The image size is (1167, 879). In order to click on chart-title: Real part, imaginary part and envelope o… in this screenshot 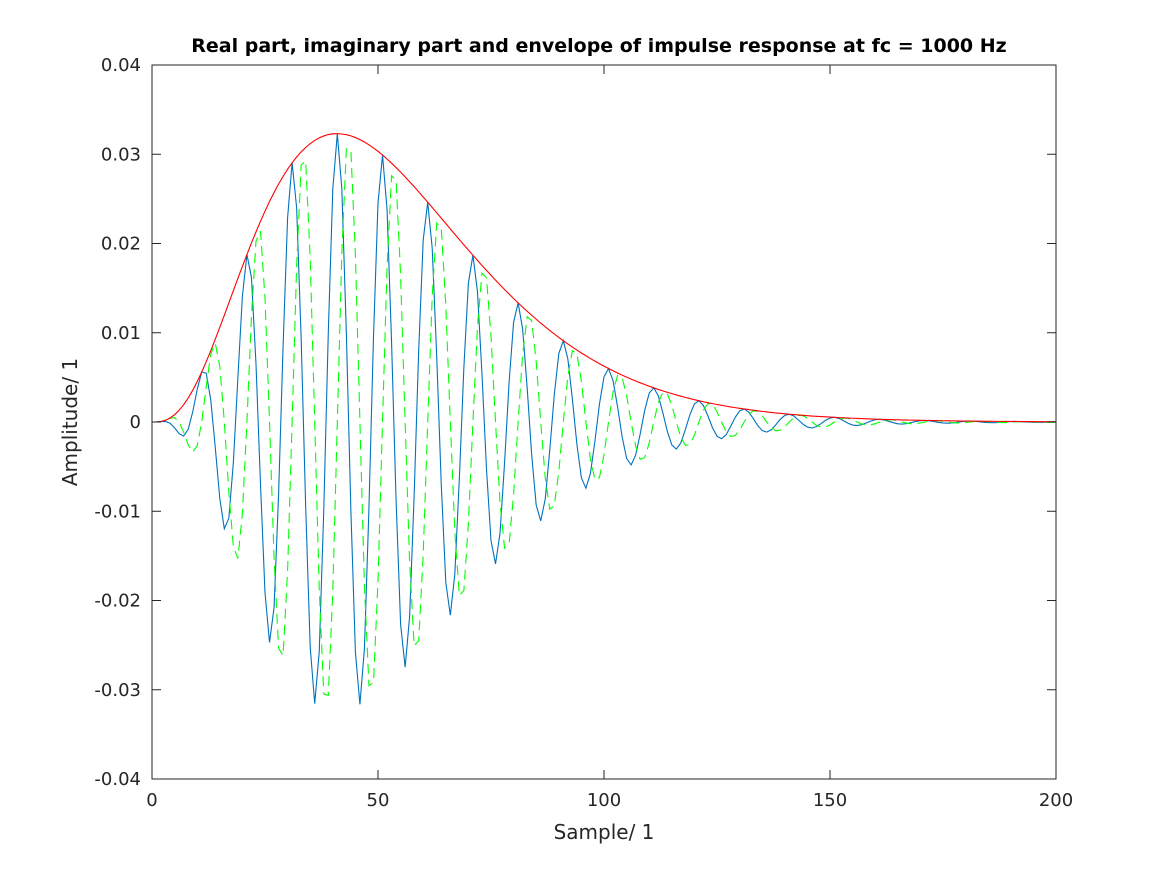, I will do `click(598, 46)`.